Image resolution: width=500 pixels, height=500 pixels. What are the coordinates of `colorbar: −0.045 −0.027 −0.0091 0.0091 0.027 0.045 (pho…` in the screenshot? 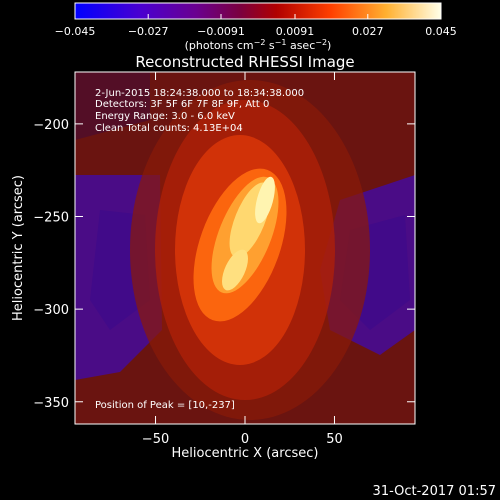 It's located at (256, 27).